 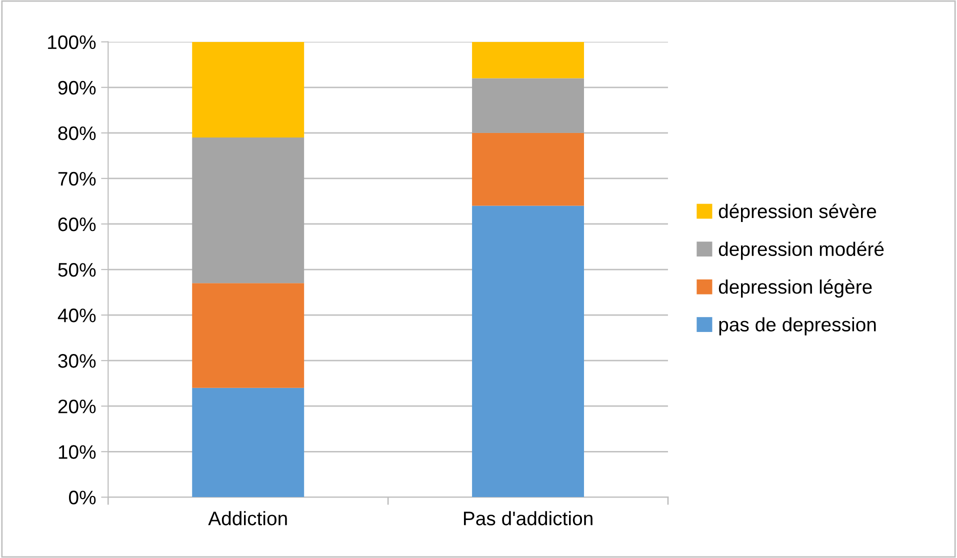 What do you see at coordinates (77, 452) in the screenshot?
I see `y-tick-label: 10%` at bounding box center [77, 452].